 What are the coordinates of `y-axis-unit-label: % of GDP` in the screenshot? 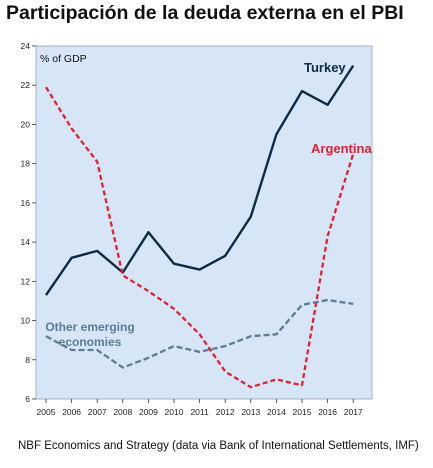 It's located at (63, 59).